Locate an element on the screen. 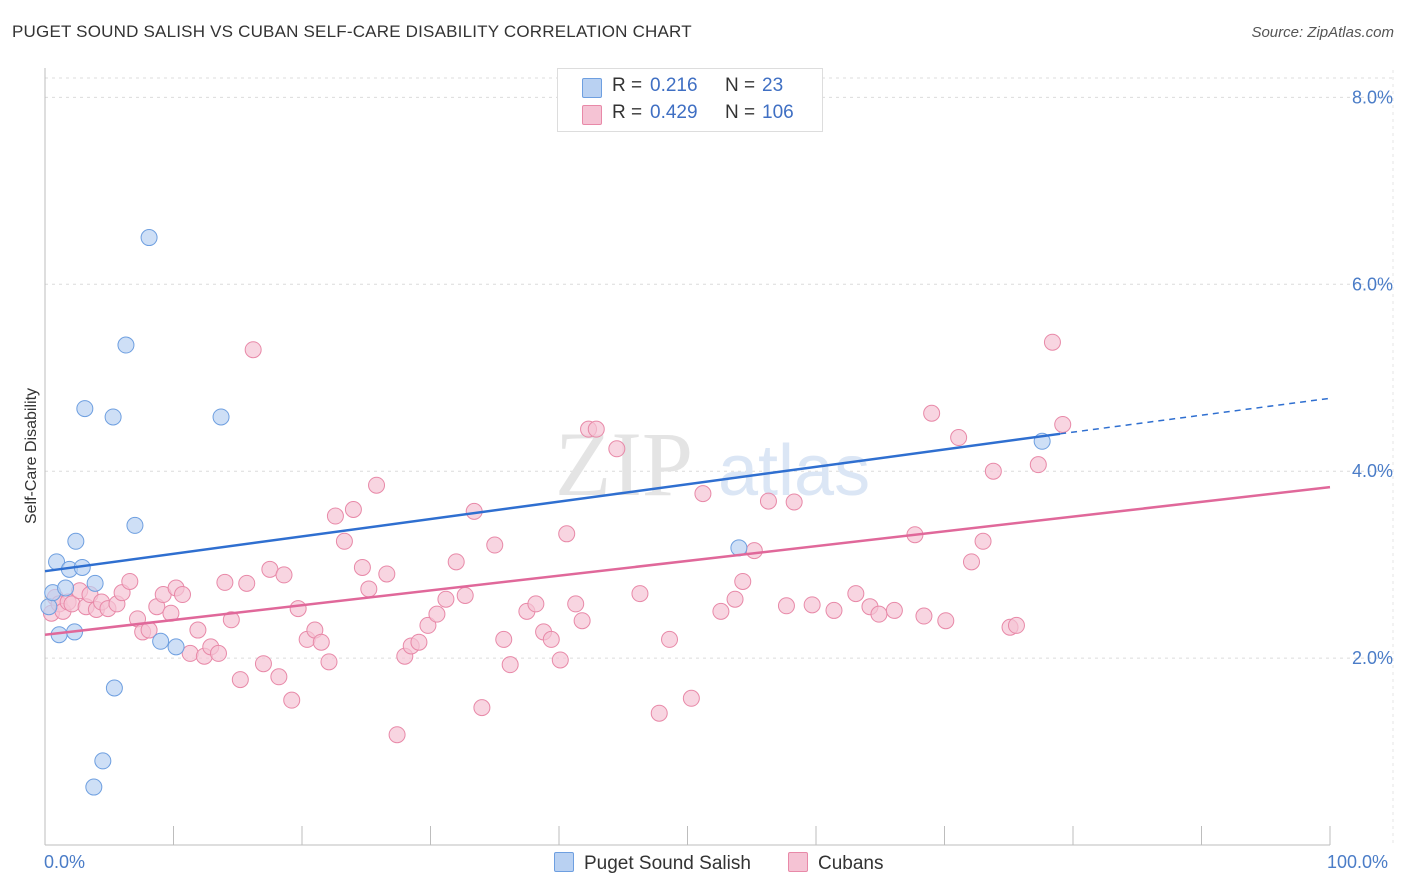  bottom-legend-label-cubans: Cubans is located at coordinates (851, 863).